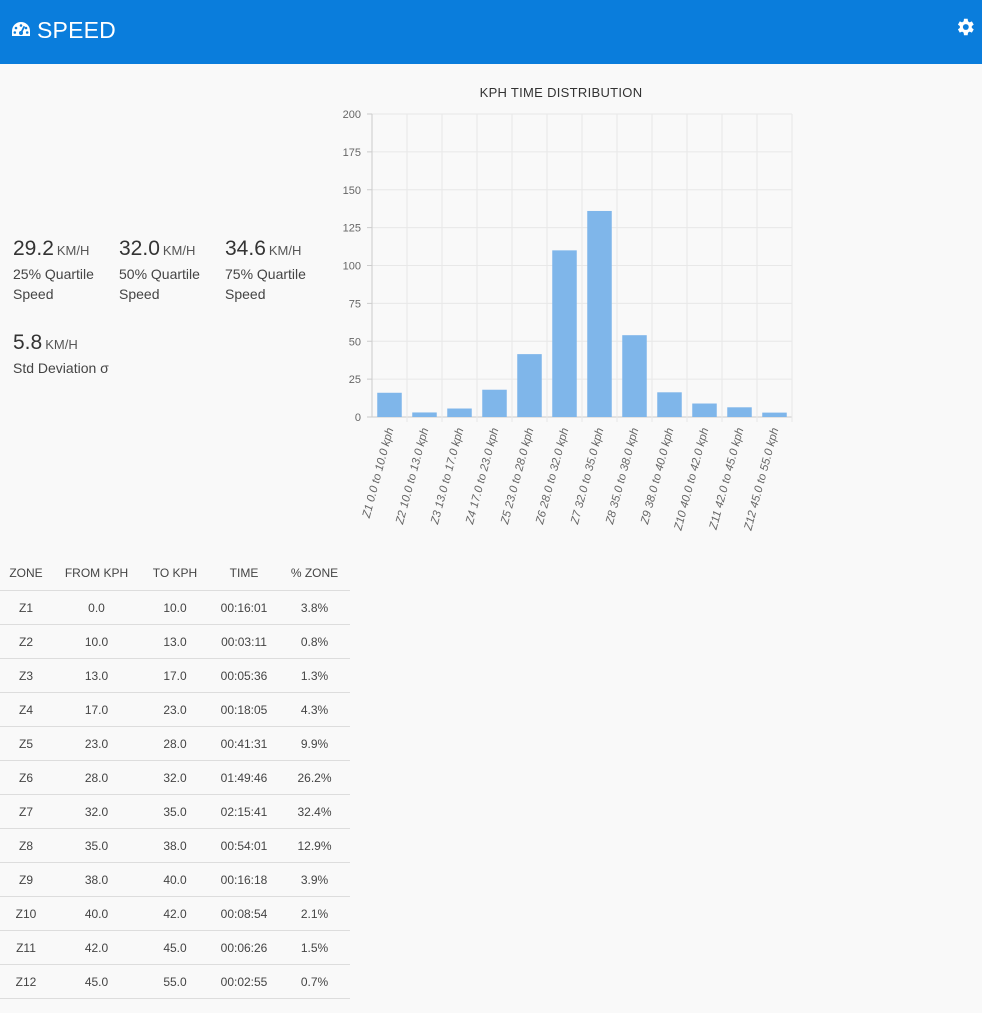 This screenshot has height=1013, width=982. I want to click on cell-time: 00:16:18, so click(244, 879).